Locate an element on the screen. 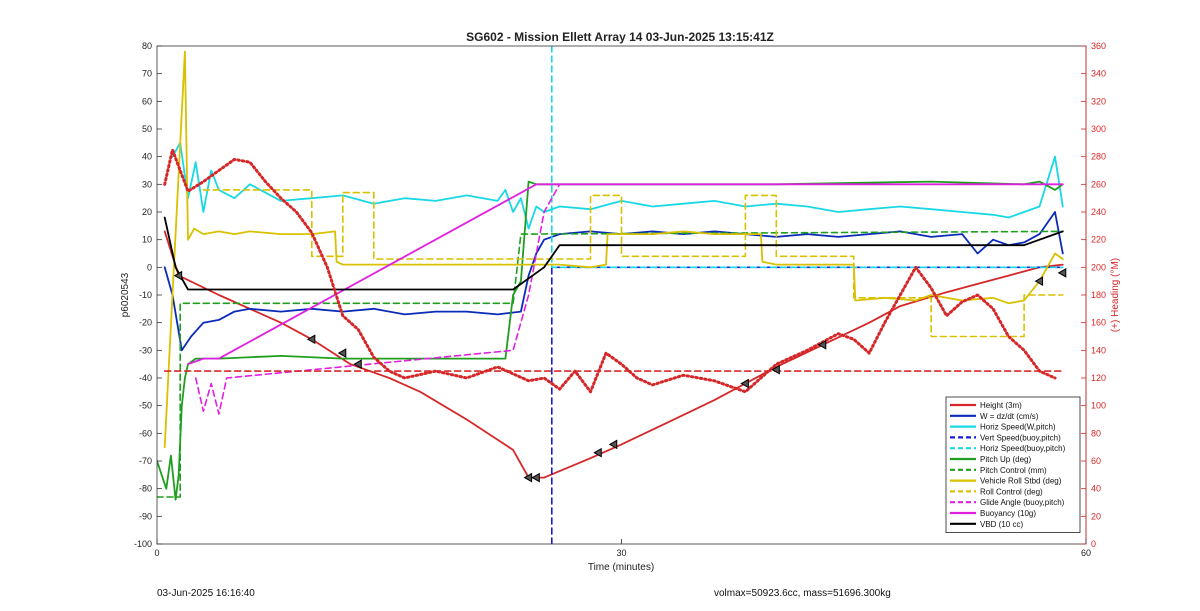  y2-tick-label: 240 is located at coordinates (1098, 212).